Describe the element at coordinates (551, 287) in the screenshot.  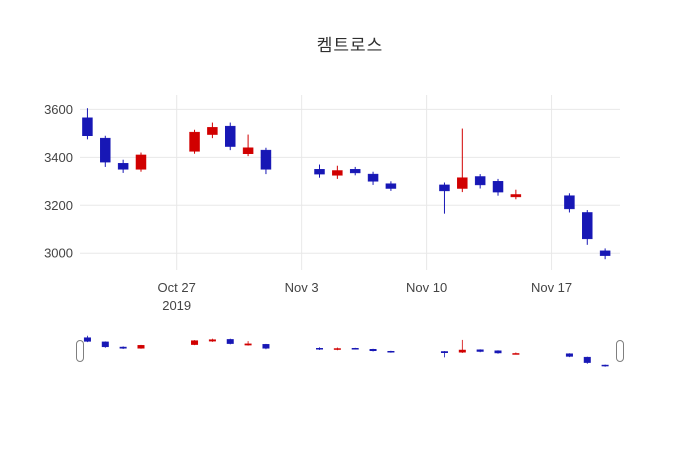
I see `x-tick-label: Nov 17` at that location.